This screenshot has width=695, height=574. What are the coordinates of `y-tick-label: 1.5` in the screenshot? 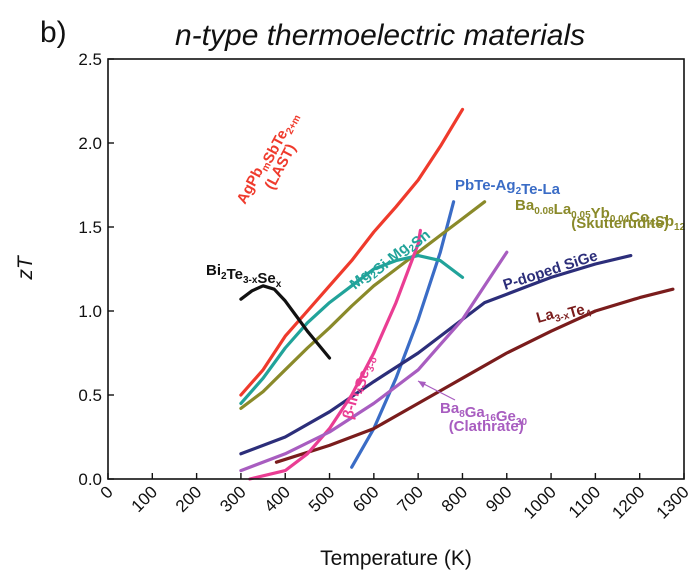 It's located at (90, 227).